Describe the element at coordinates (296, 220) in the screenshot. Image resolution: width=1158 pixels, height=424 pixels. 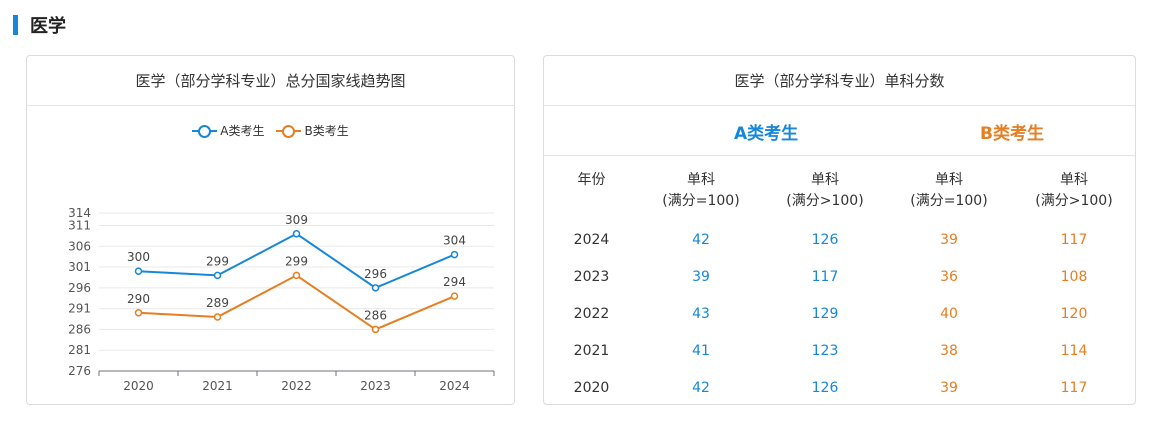
I see `data-label: 309` at that location.